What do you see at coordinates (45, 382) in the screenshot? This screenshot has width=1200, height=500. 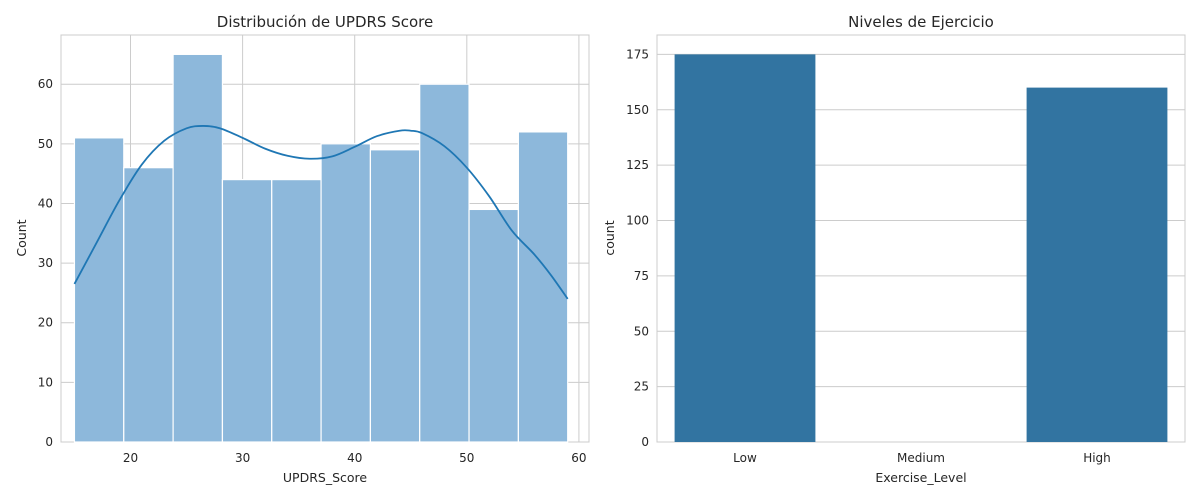 I see `y-tick-label: 10` at bounding box center [45, 382].